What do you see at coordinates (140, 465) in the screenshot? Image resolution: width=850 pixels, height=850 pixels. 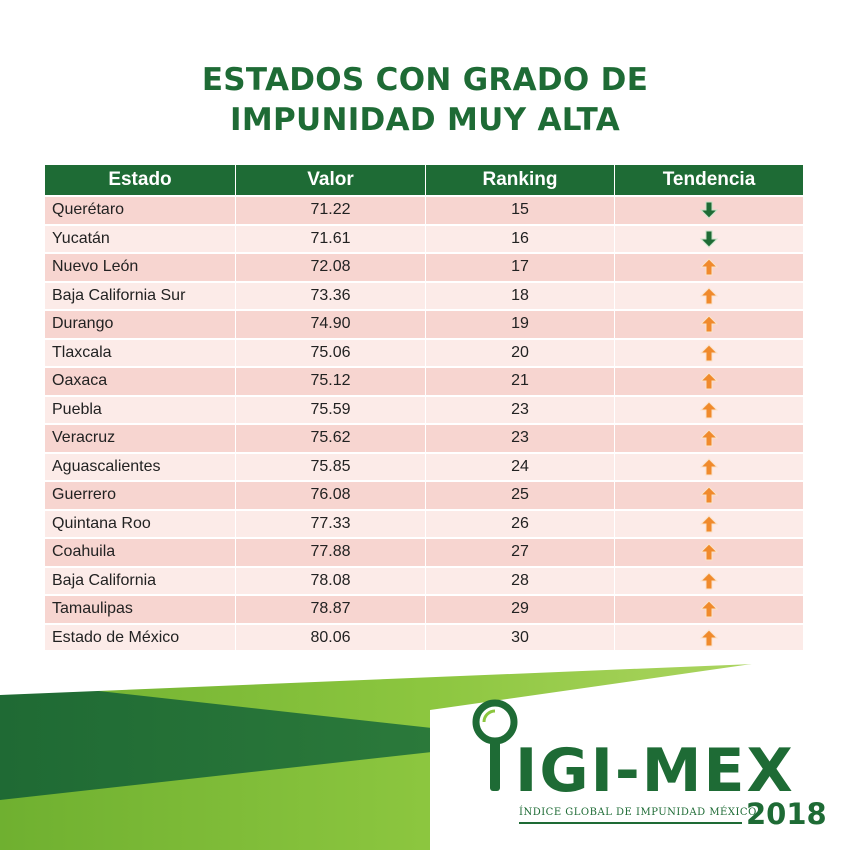 I see `cell-estado: Aguascalientes` at bounding box center [140, 465].